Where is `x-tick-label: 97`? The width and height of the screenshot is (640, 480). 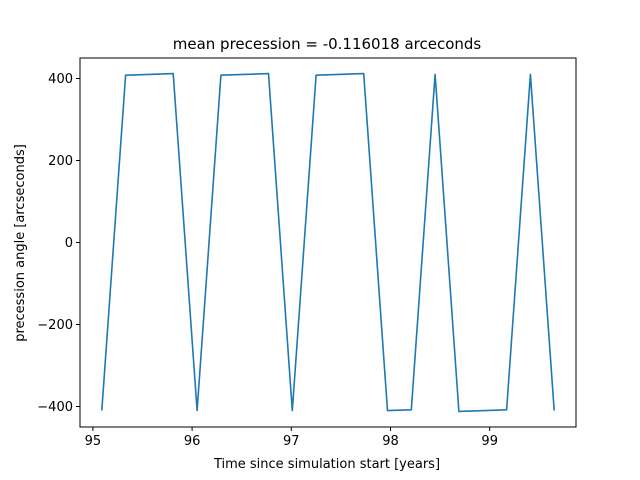
x-tick-label: 97 is located at coordinates (291, 441).